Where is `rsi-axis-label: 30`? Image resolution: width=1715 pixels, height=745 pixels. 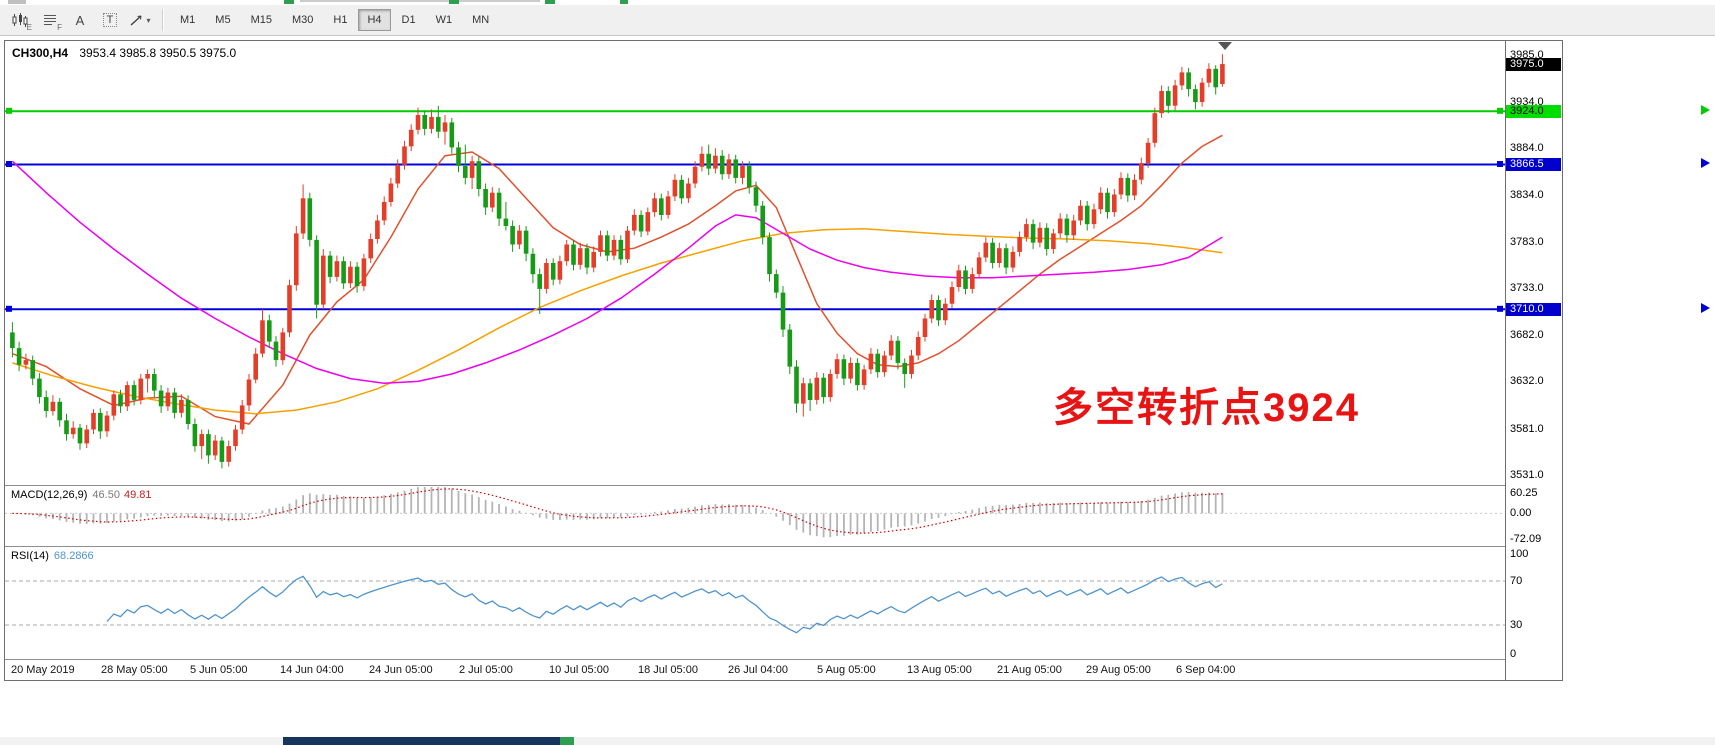 rsi-axis-label: 30 is located at coordinates (1516, 625).